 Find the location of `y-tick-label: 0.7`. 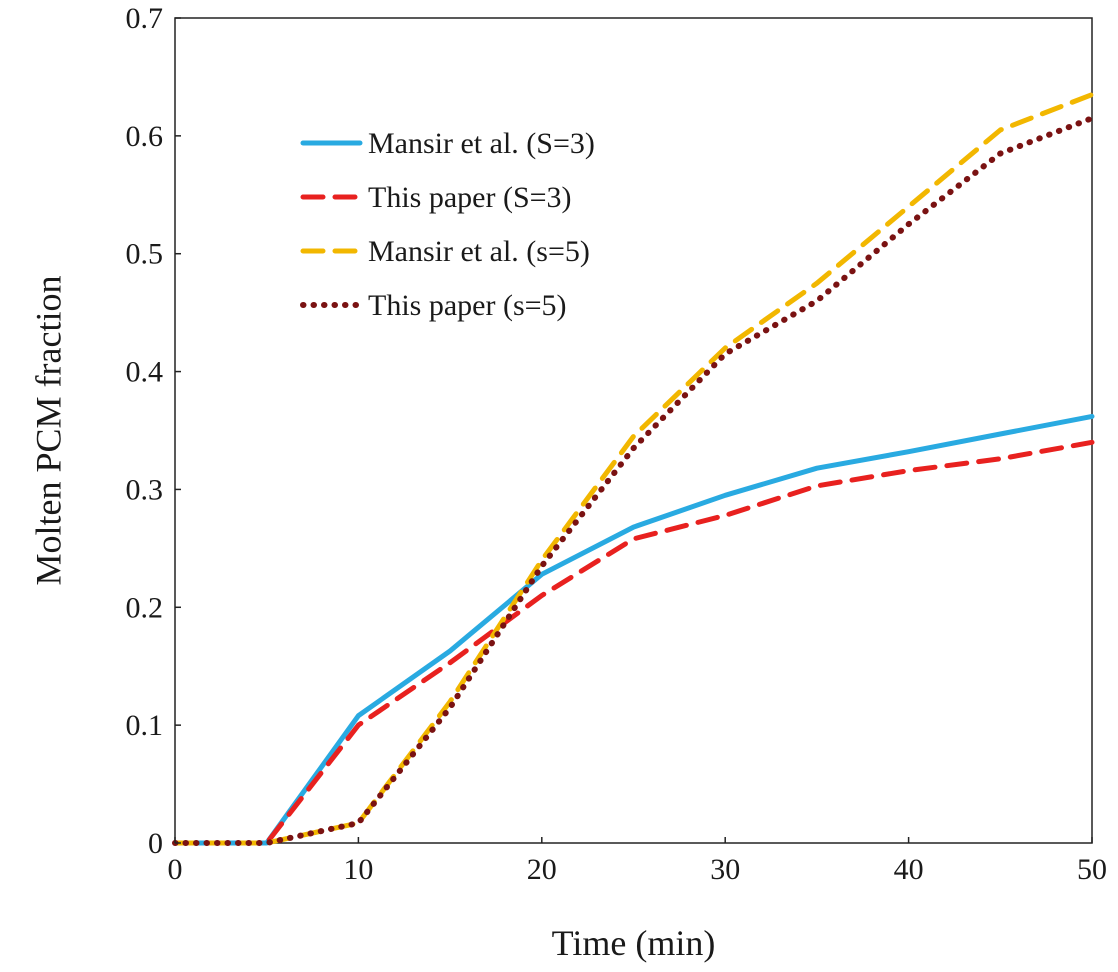

y-tick-label: 0.7 is located at coordinates (145, 18).